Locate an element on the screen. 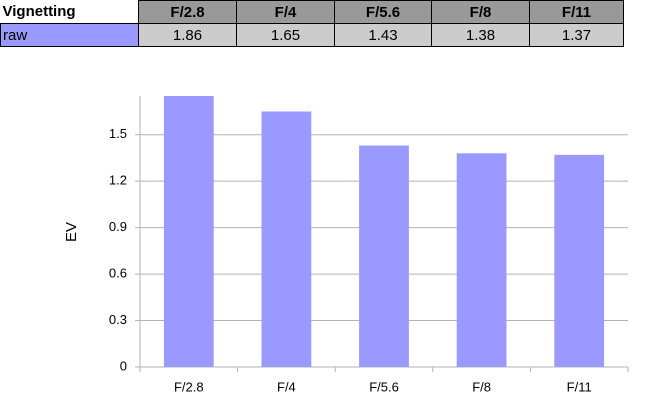 The height and width of the screenshot is (414, 649). table-row: raw 1.86 1.65 1.43 1.38 1.37 is located at coordinates (312, 35).